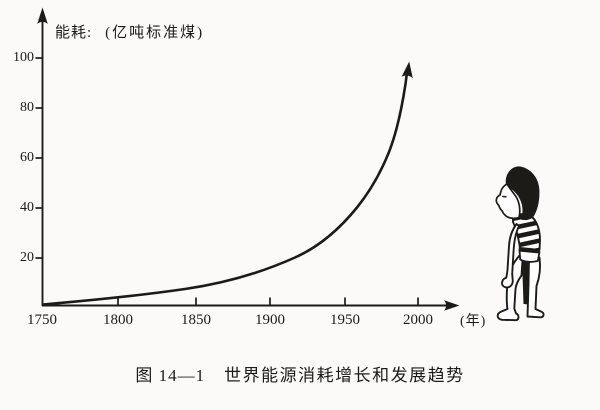  I want to click on y-tick-label-20: 20, so click(27, 257).